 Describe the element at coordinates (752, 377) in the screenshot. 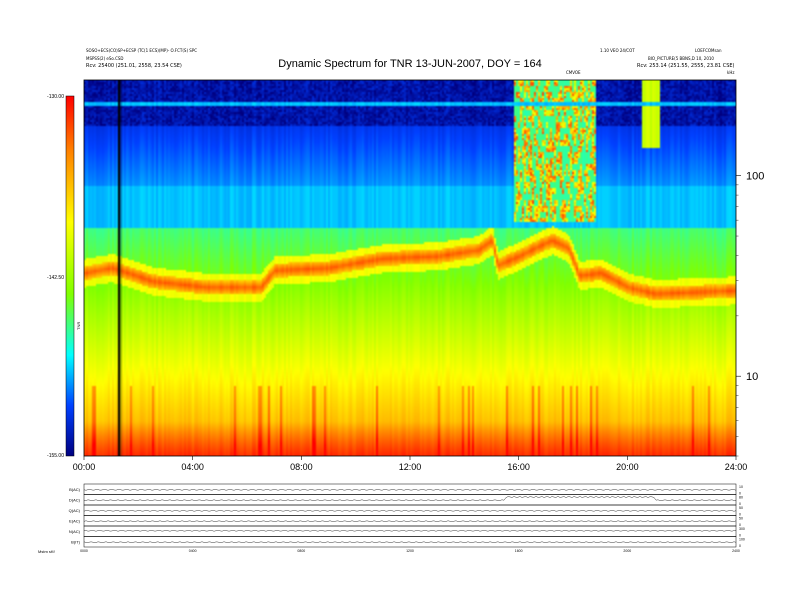

I see `y-tick-label: 10` at that location.